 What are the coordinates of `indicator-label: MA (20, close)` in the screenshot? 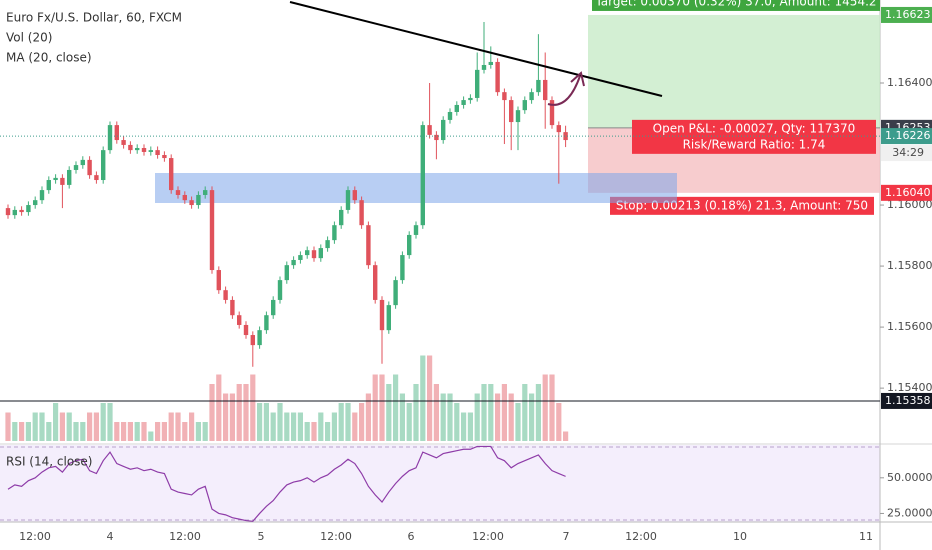 It's located at (49, 58).